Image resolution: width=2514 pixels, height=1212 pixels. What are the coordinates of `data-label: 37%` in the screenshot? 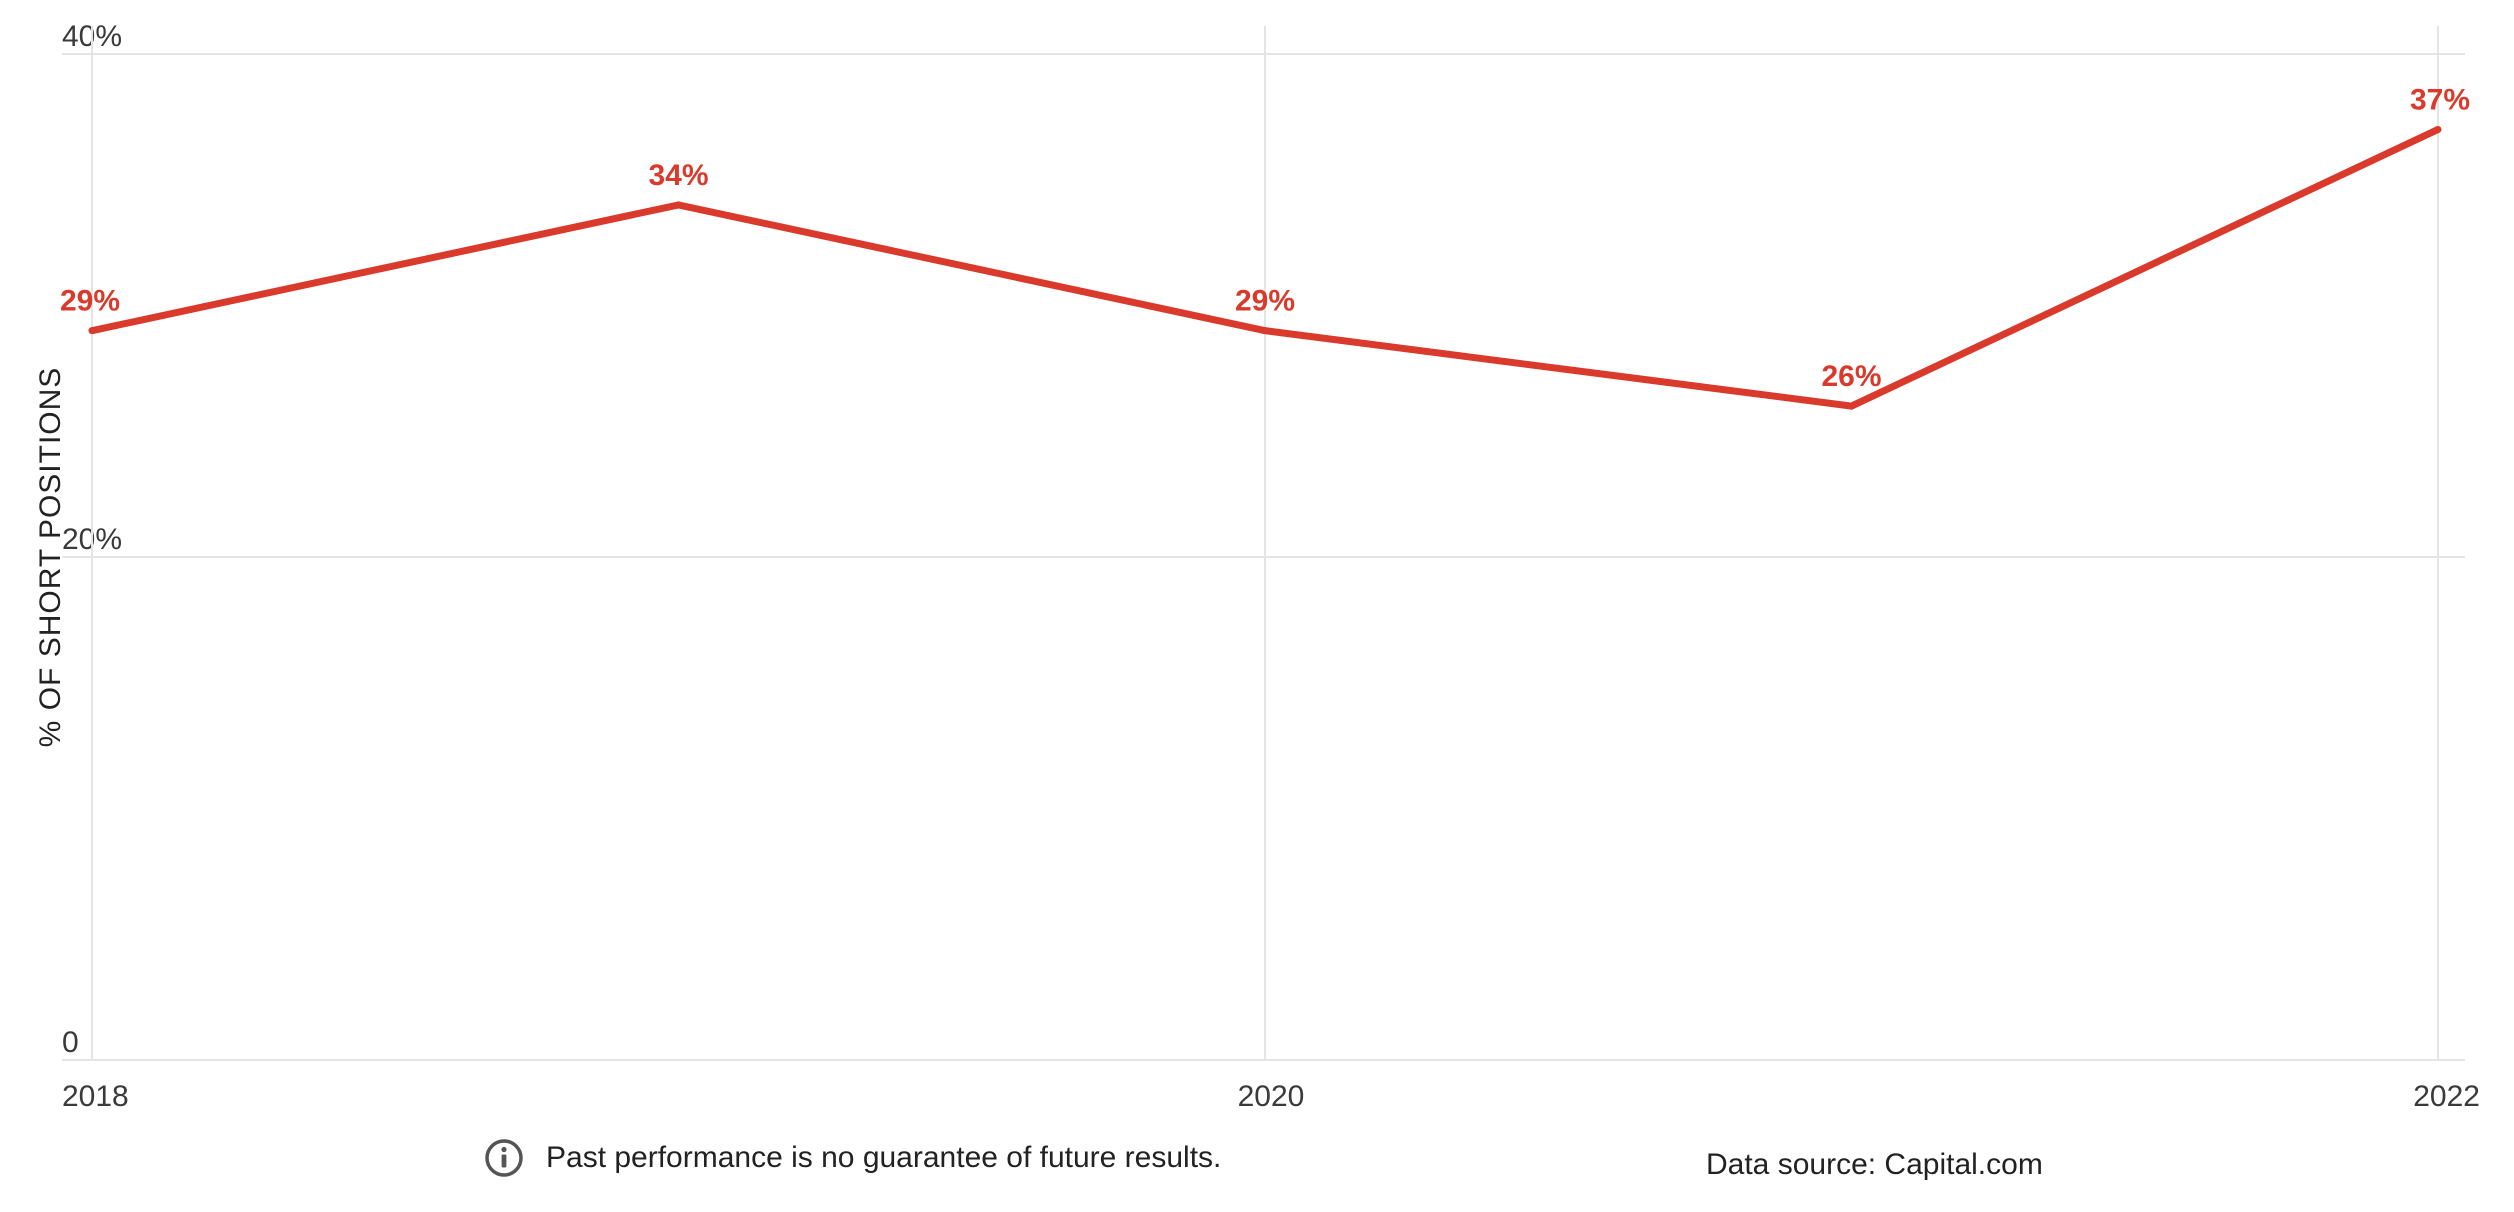 It's located at (2440, 99).